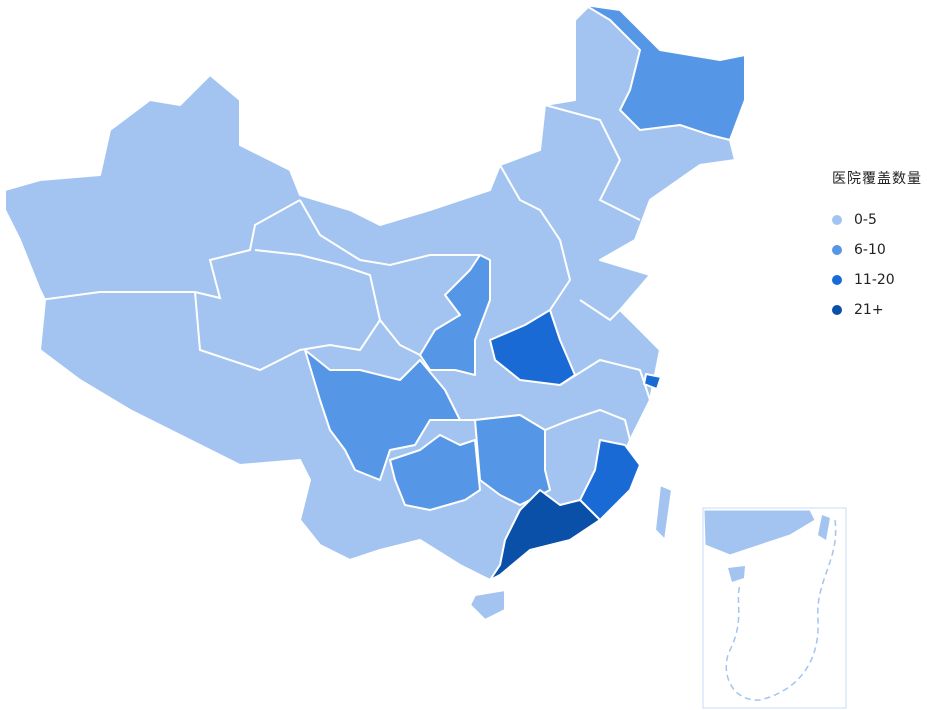 The width and height of the screenshot is (927, 710). What do you see at coordinates (869, 310) in the screenshot?
I see `legend-label: 21+` at bounding box center [869, 310].